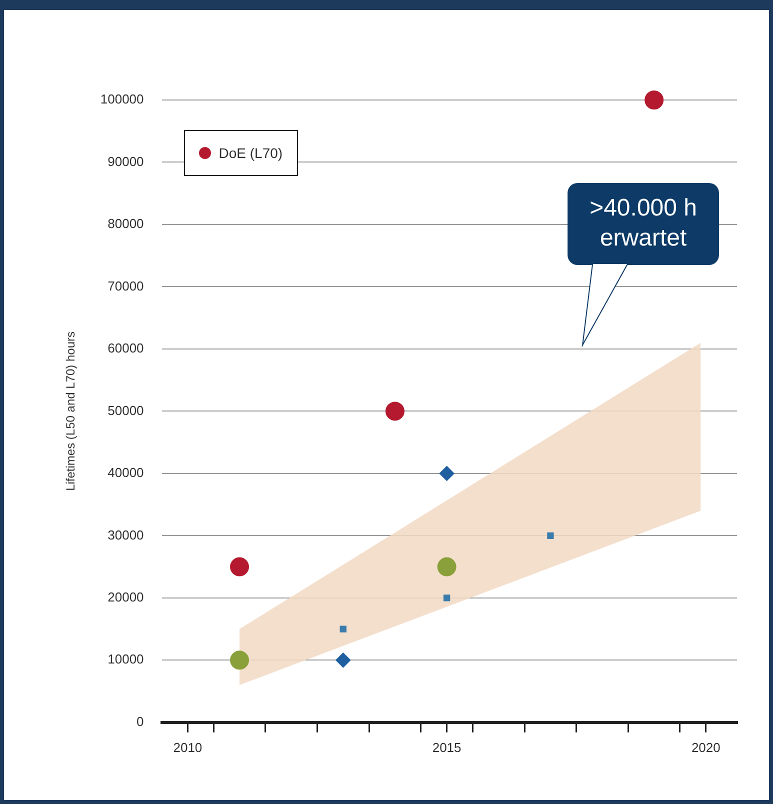 This screenshot has height=804, width=773. Describe the element at coordinates (250, 153) in the screenshot. I see `legend-label: DoE (L70)` at that location.